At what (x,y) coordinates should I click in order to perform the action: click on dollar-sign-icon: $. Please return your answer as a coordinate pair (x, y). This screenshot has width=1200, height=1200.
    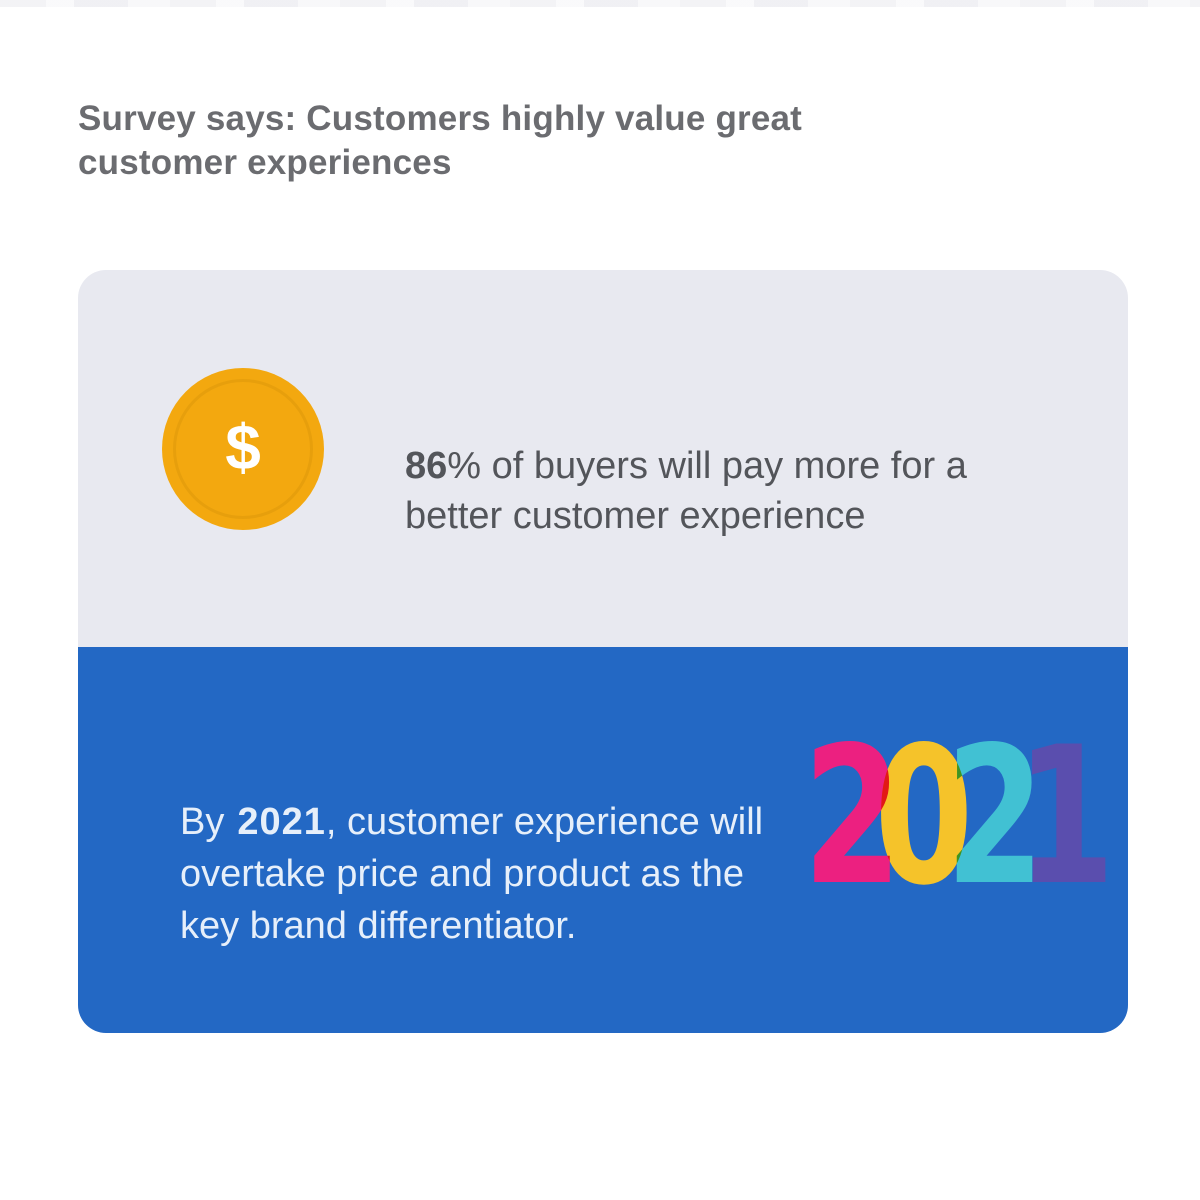
    Looking at the image, I should click on (243, 447).